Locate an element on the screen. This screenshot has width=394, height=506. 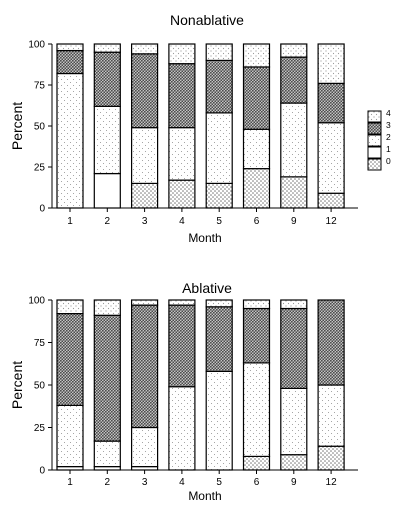
legend-label-3: 3 is located at coordinates (388, 125).